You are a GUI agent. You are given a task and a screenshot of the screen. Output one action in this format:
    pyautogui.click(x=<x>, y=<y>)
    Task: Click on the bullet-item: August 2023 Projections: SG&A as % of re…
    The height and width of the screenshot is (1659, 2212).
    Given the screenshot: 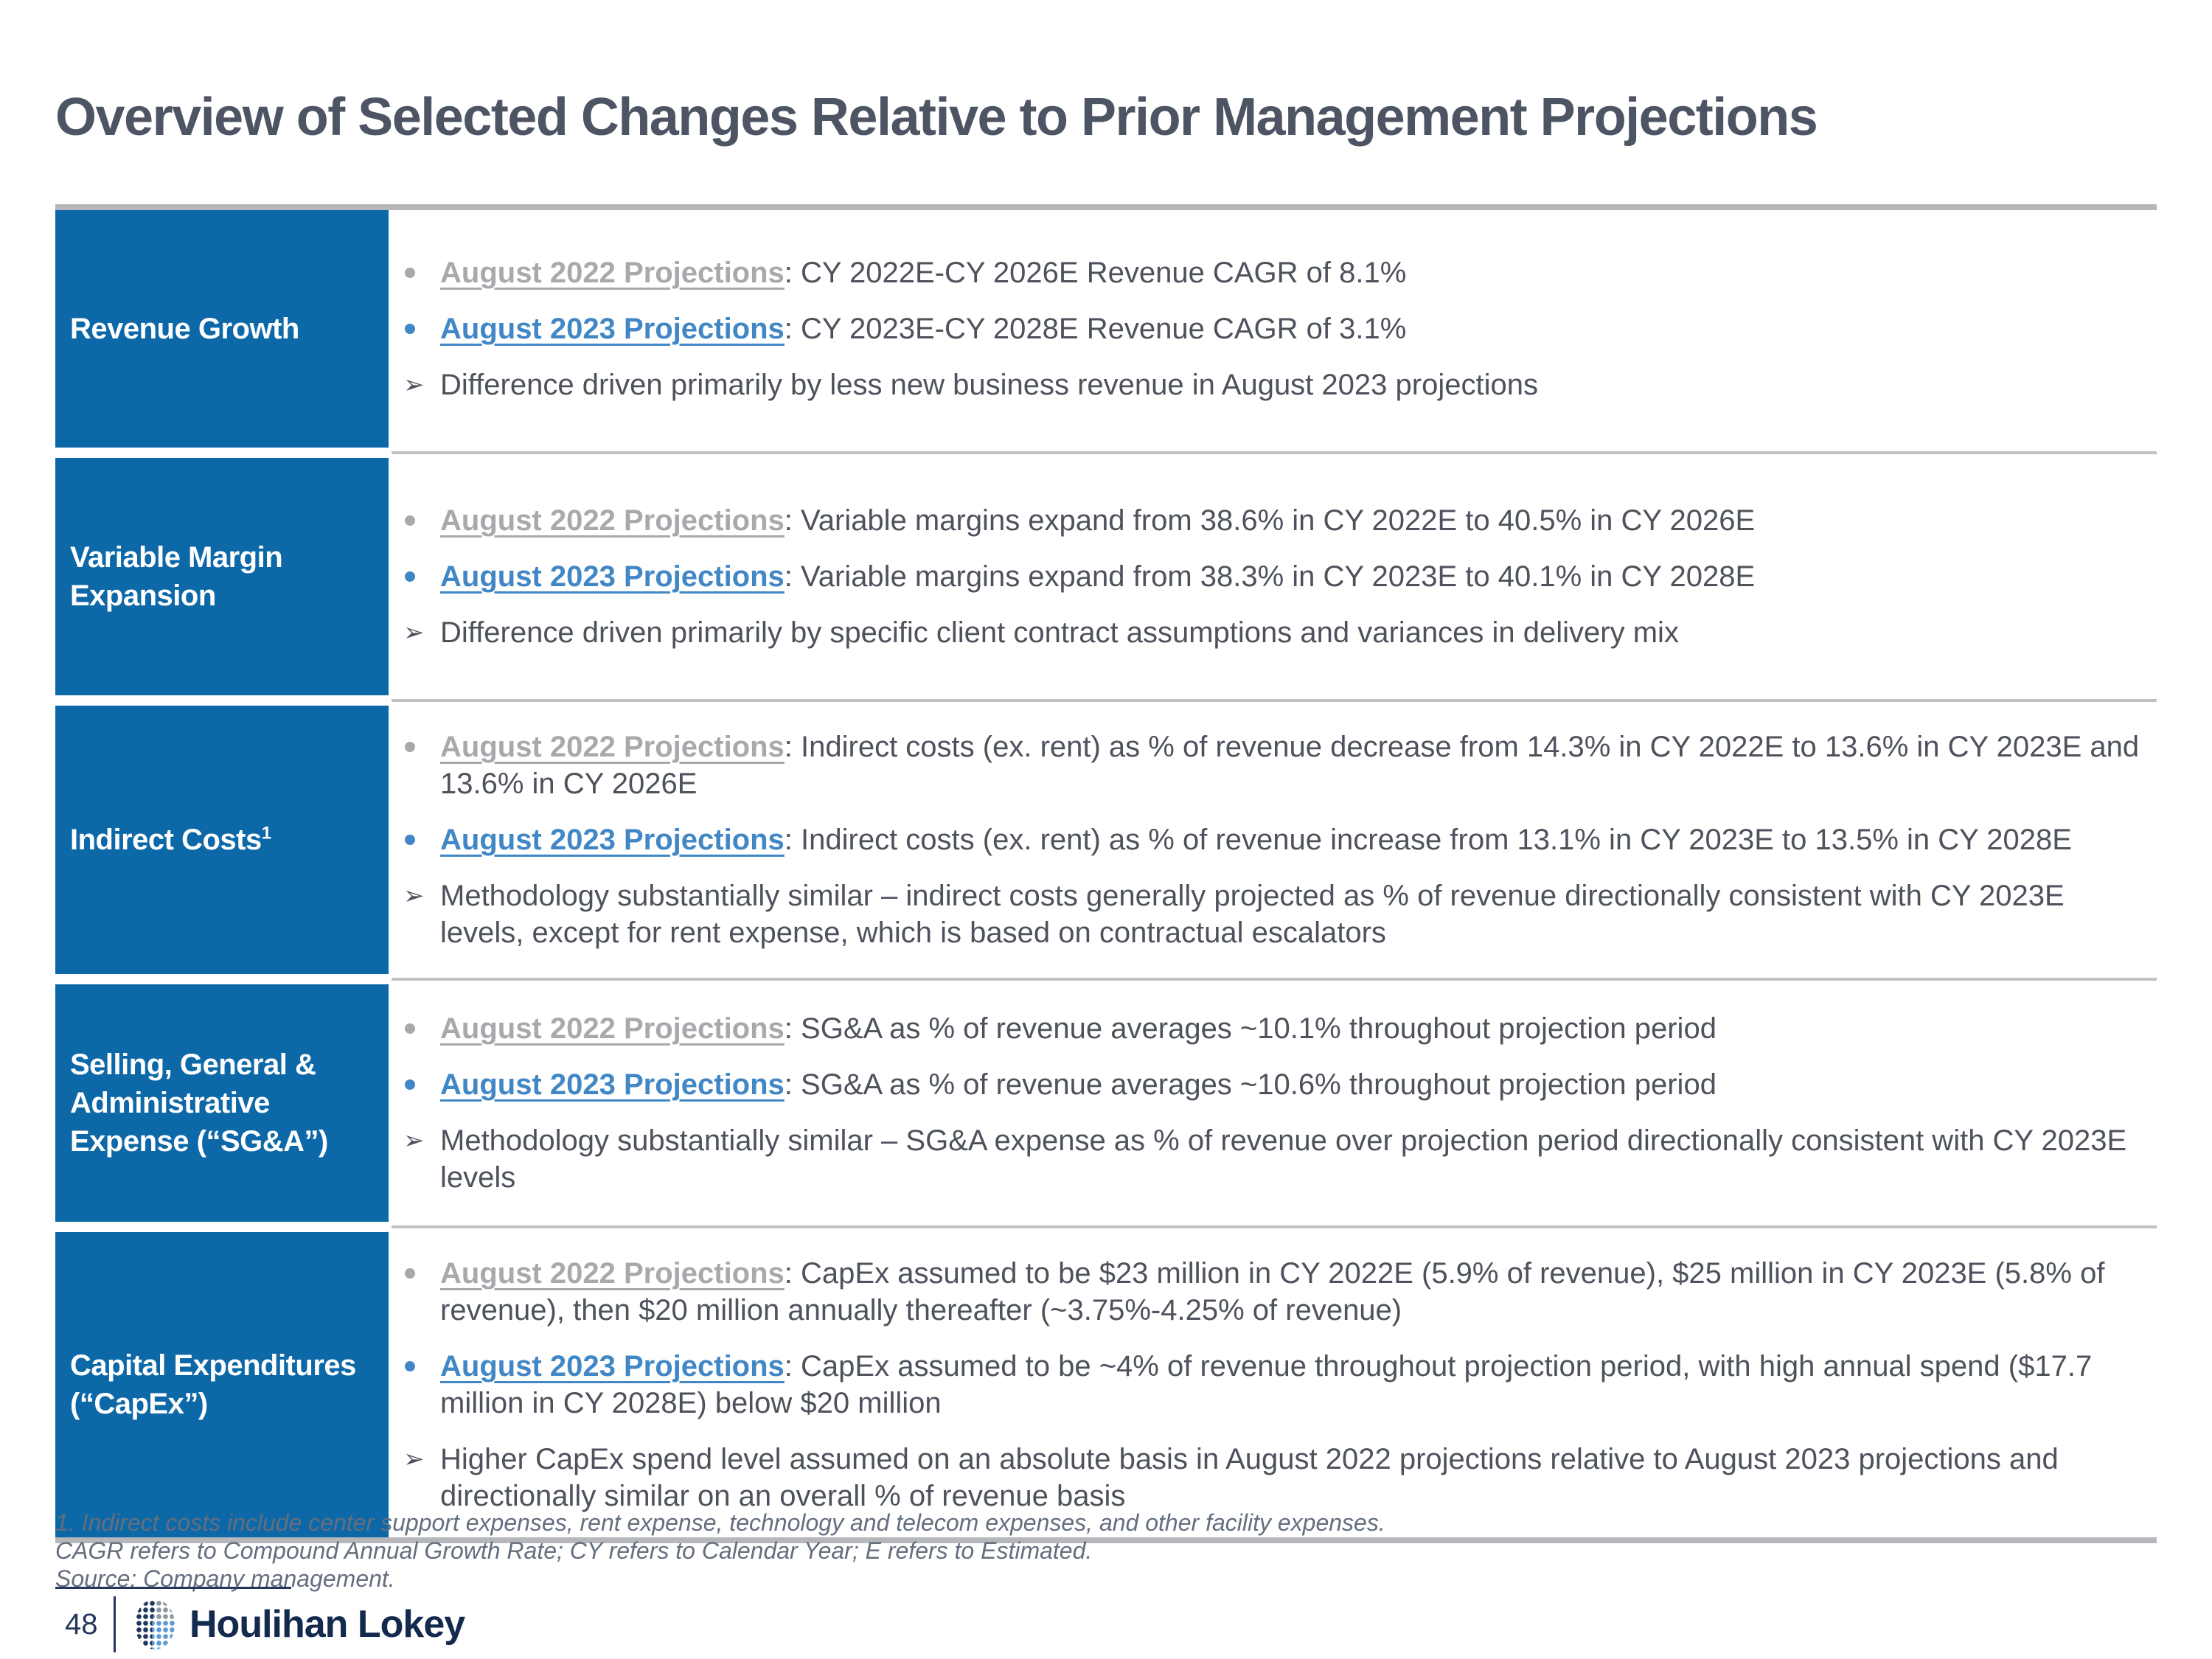 What is the action you would take?
    pyautogui.click(x=1272, y=1084)
    